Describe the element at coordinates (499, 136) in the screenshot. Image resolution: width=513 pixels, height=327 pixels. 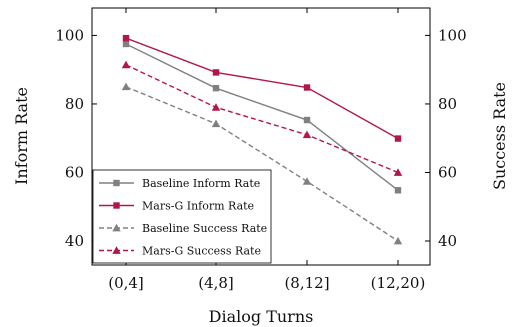
I see `y-axis-title-right: Success Rate` at that location.